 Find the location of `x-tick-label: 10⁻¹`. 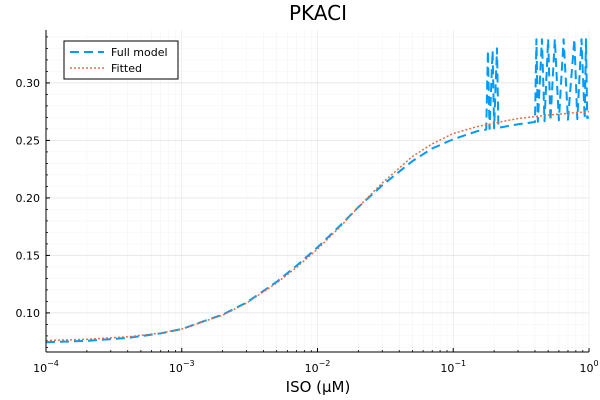

x-tick-label: 10⁻¹ is located at coordinates (453, 367).